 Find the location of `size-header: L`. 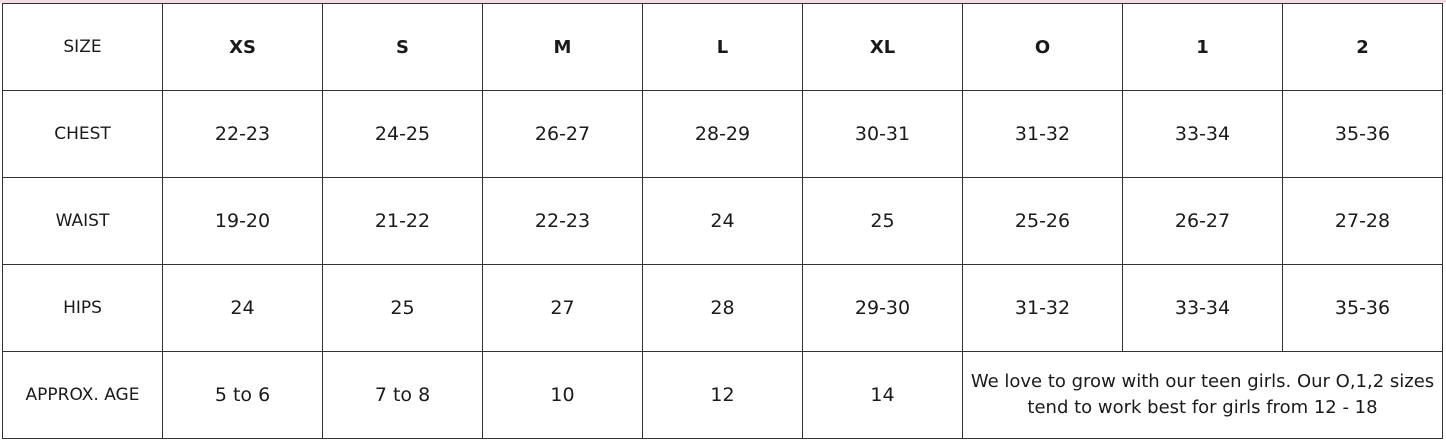

size-header: L is located at coordinates (722, 47).